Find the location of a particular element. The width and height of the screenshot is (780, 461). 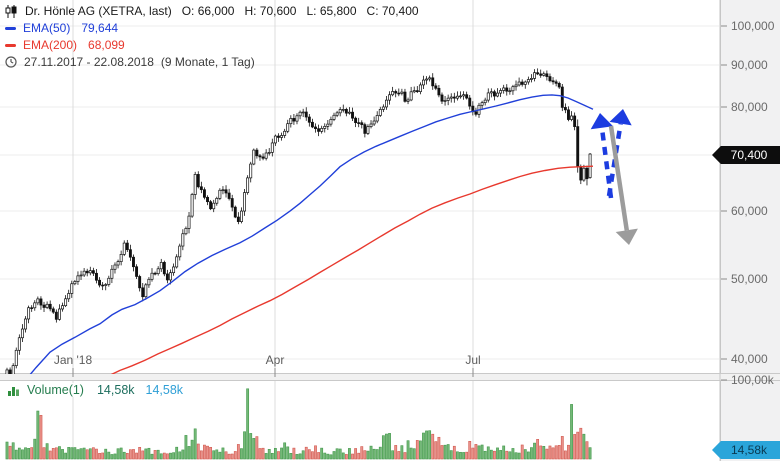

price-axis-label: 90,000 is located at coordinates (749, 65).